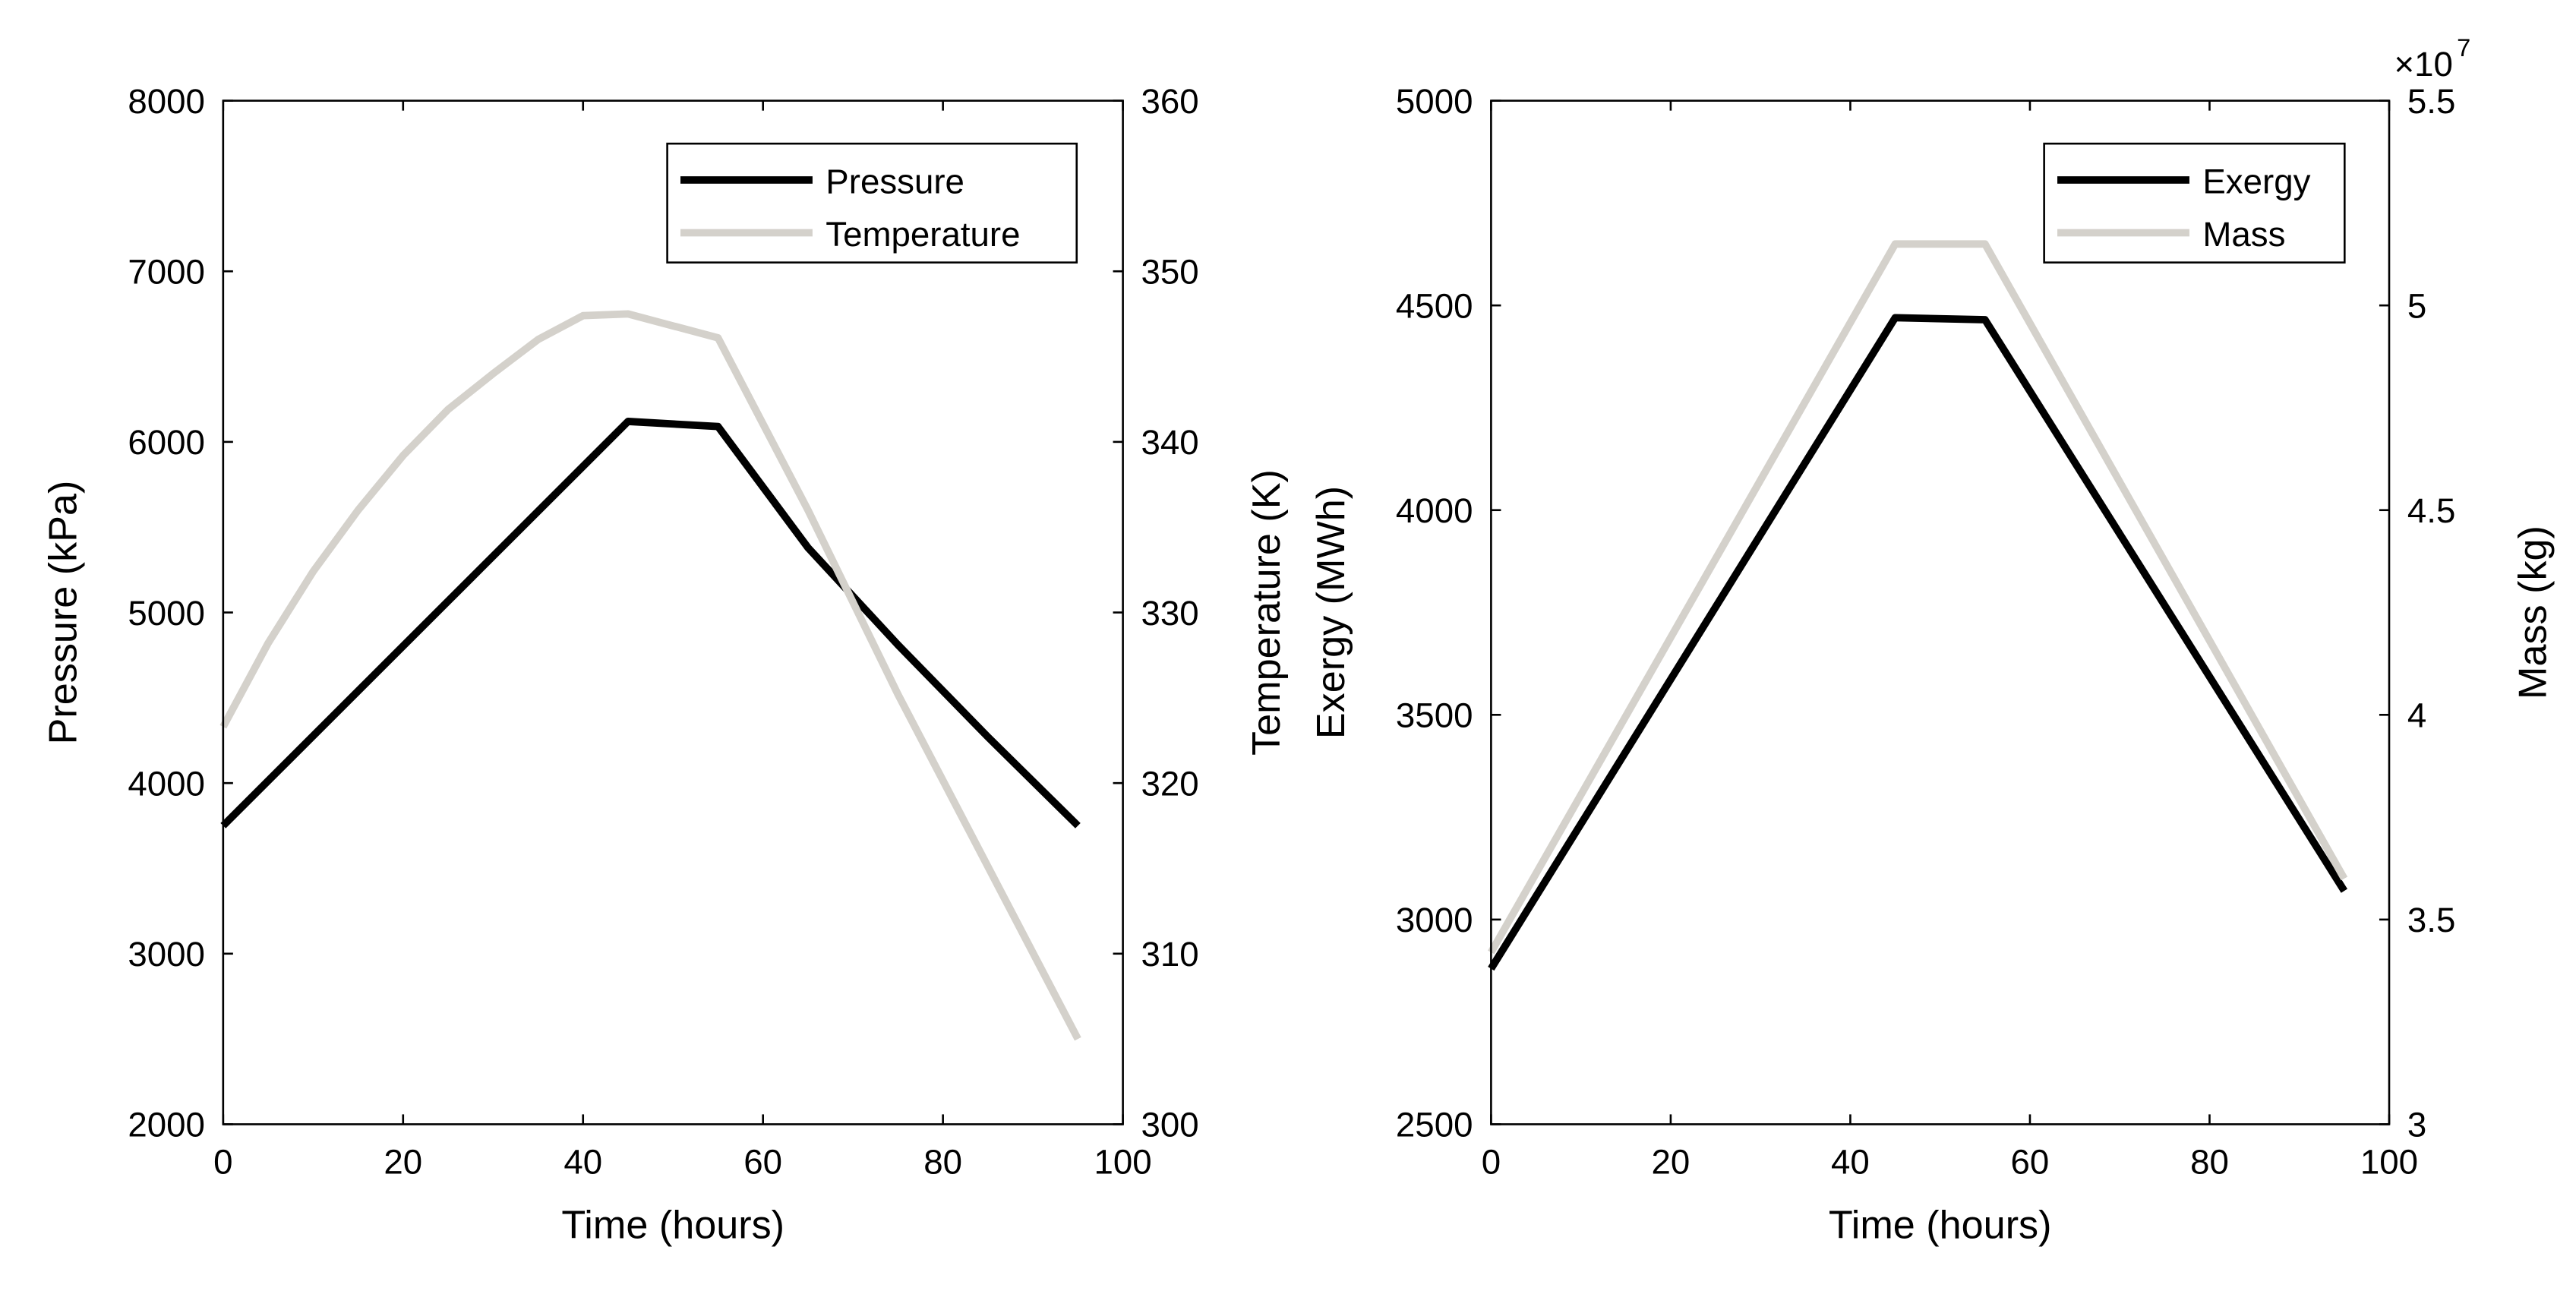 This screenshot has height=1291, width=2576. I want to click on legend-label-mass: Mass, so click(2243, 234).